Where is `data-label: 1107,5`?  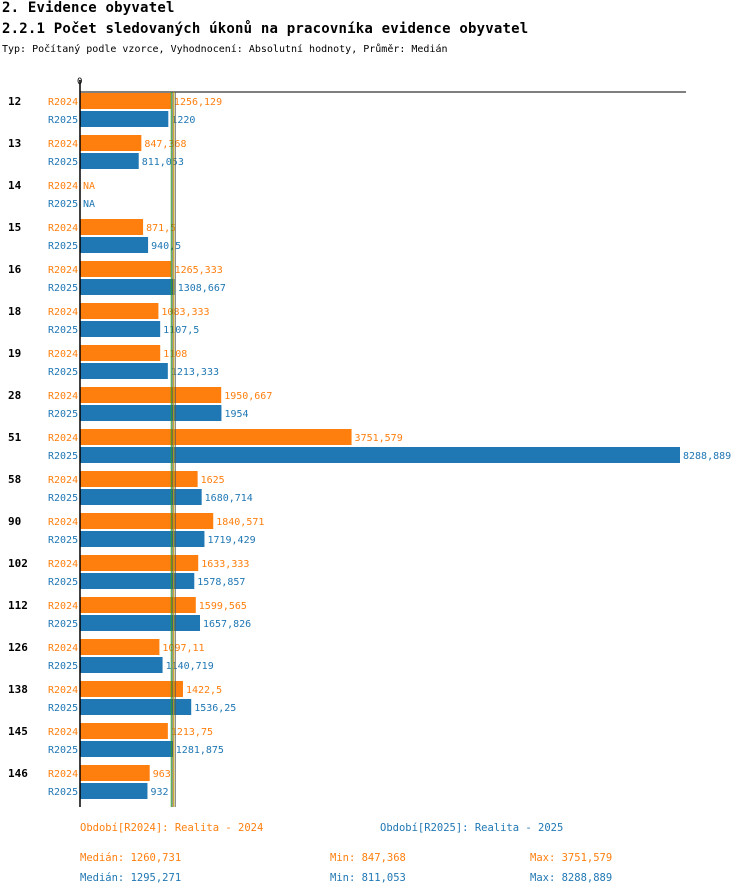
data-label: 1107,5 is located at coordinates (181, 330).